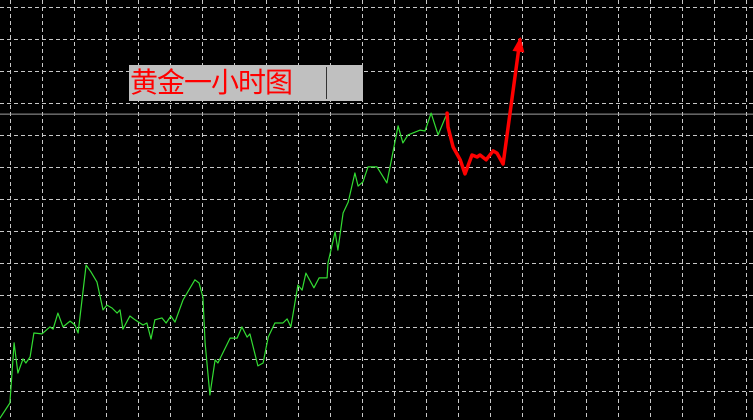 Image resolution: width=753 pixels, height=420 pixels. Describe the element at coordinates (211, 82) in the screenshot. I see `chart-title: 黄金一小时图` at that location.